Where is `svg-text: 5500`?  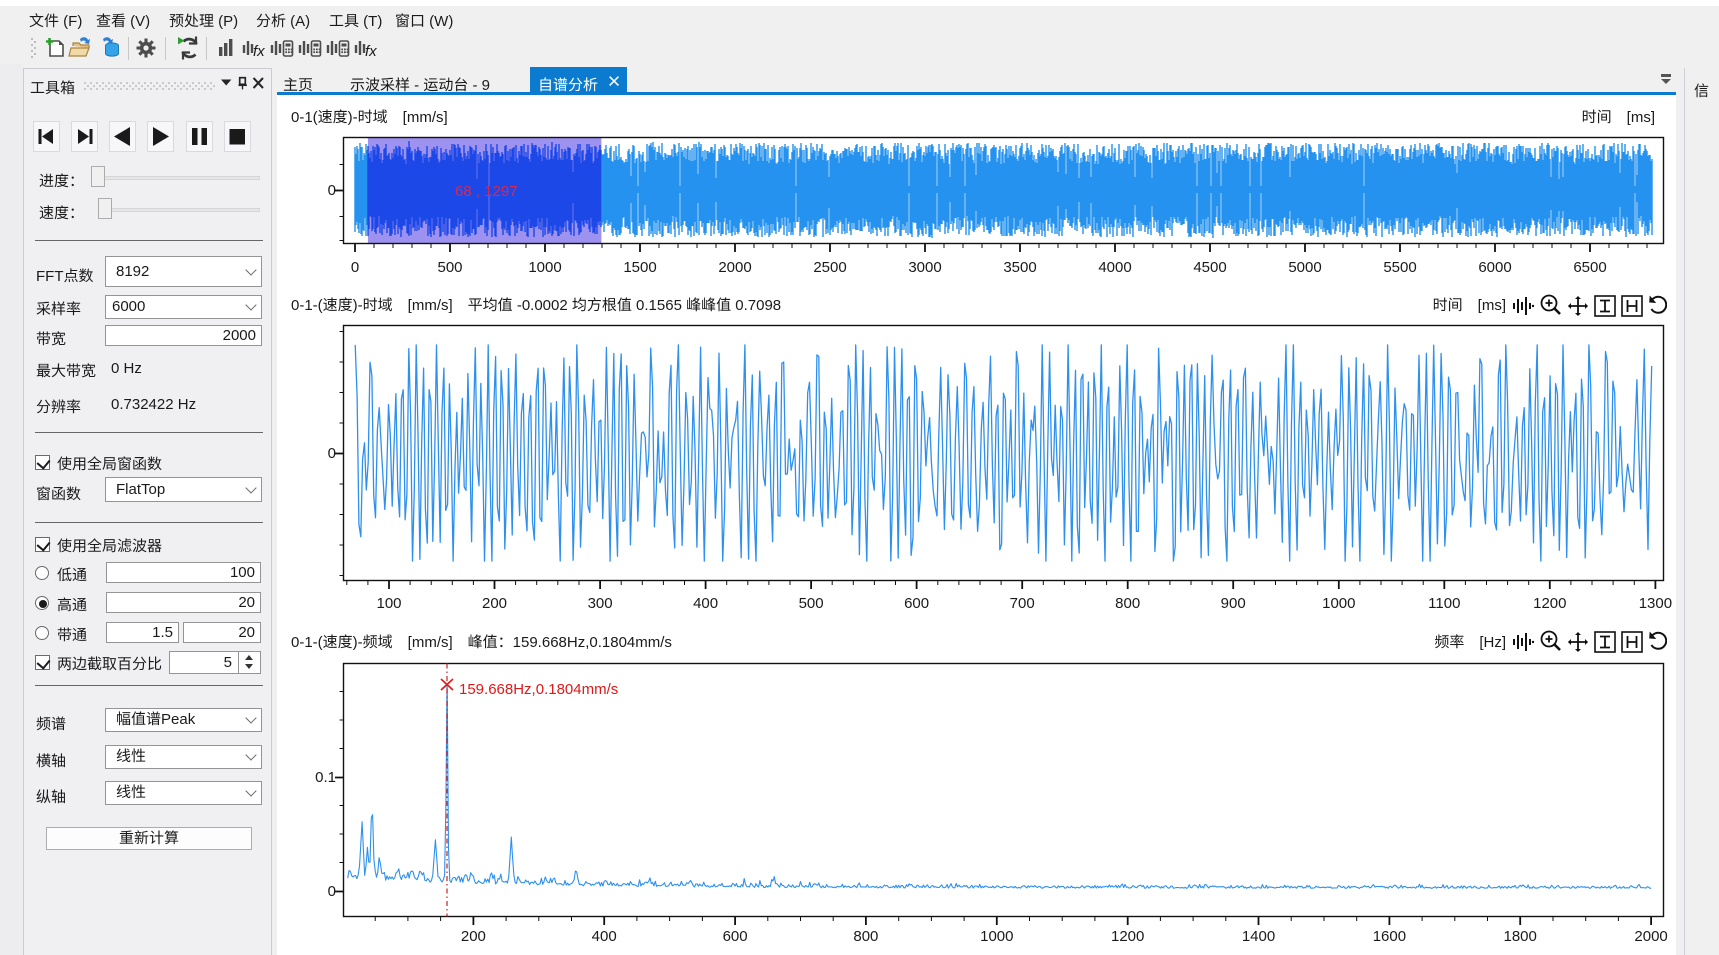
svg-text: 5500 is located at coordinates (1399, 267).